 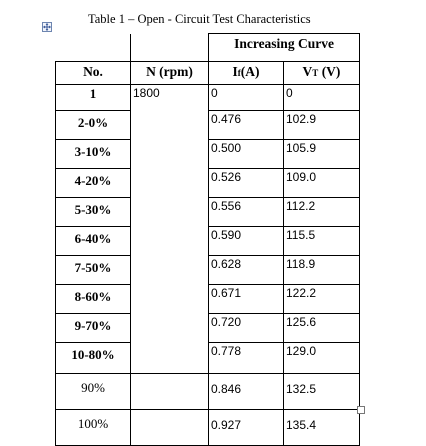 I want to click on group-header-row: Increasing Curve, so click(x=207, y=47).